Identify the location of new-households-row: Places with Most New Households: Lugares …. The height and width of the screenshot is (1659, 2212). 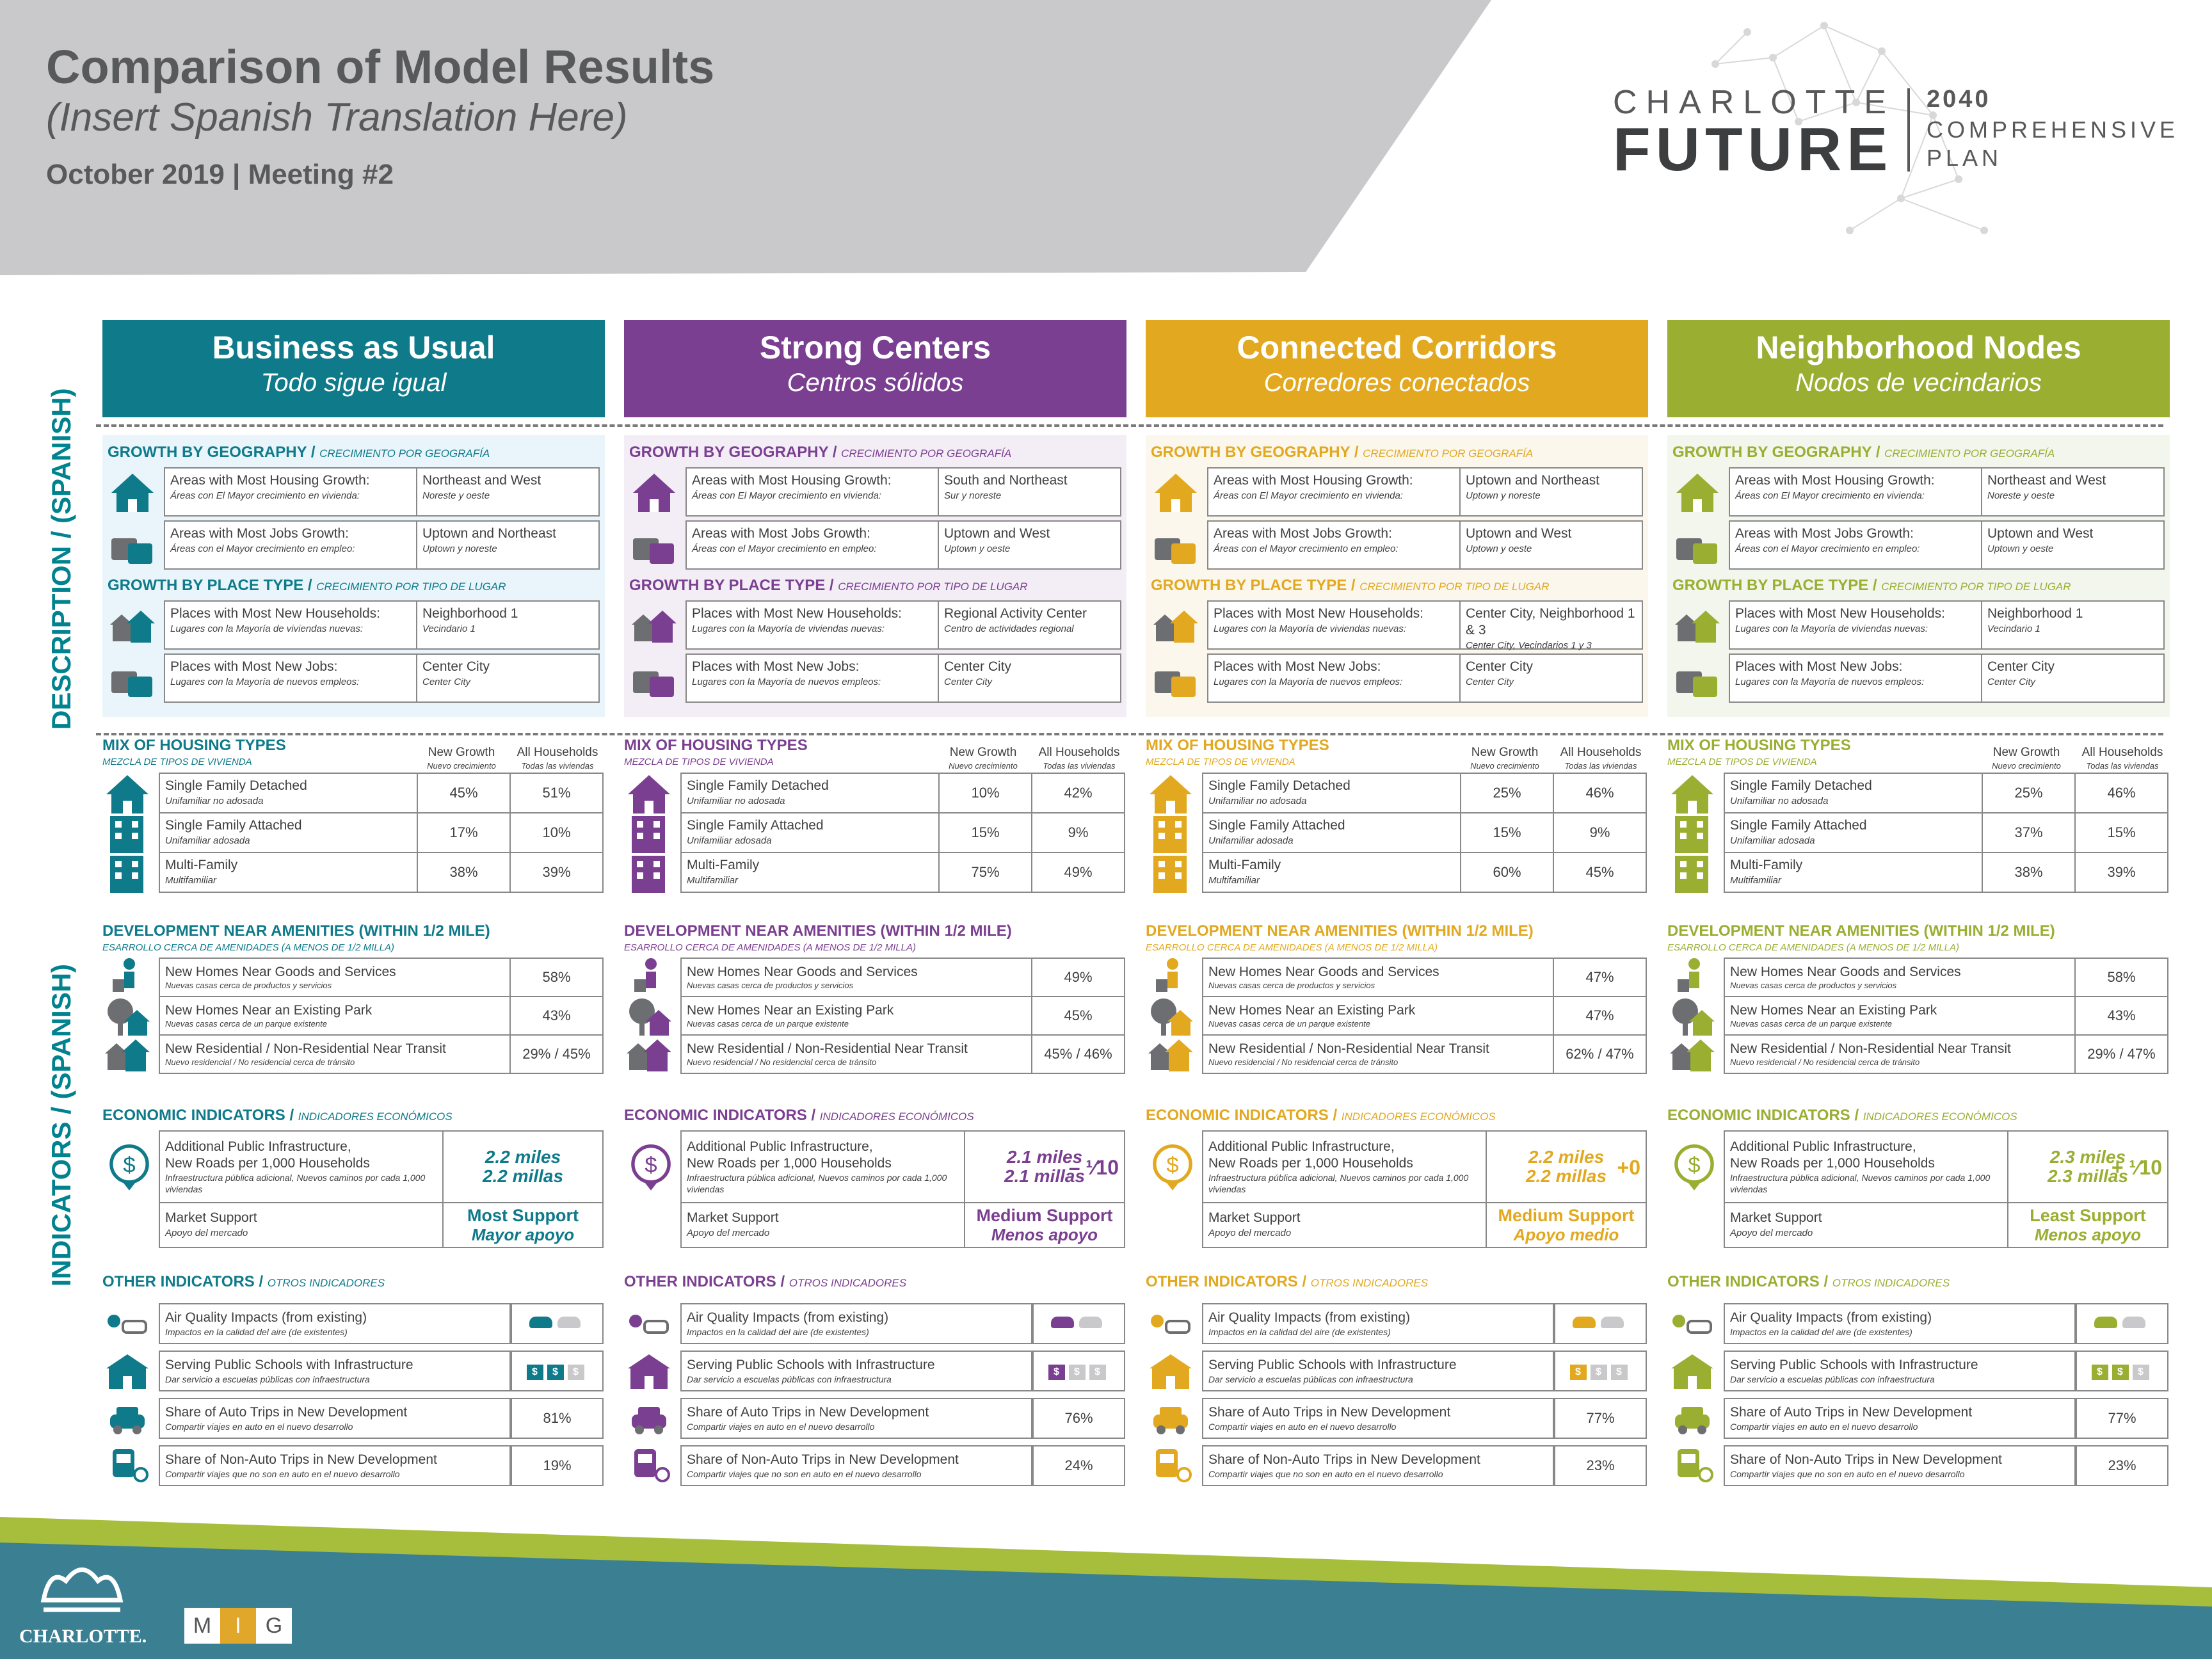
(1398, 625).